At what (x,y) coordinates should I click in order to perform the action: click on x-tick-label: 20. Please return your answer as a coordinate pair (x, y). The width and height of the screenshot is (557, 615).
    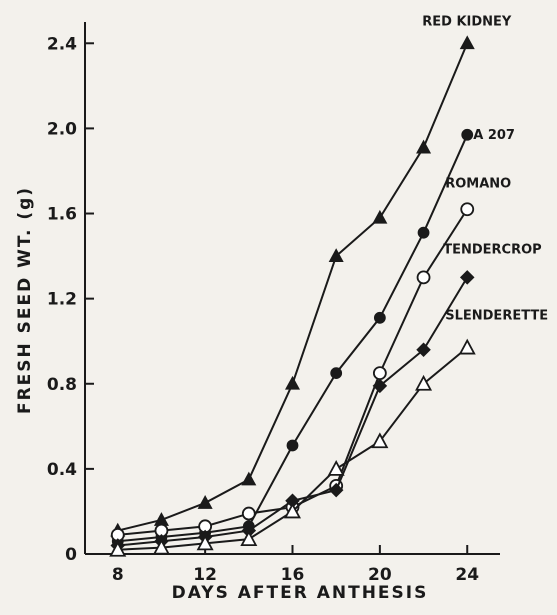
    Looking at the image, I should click on (380, 575).